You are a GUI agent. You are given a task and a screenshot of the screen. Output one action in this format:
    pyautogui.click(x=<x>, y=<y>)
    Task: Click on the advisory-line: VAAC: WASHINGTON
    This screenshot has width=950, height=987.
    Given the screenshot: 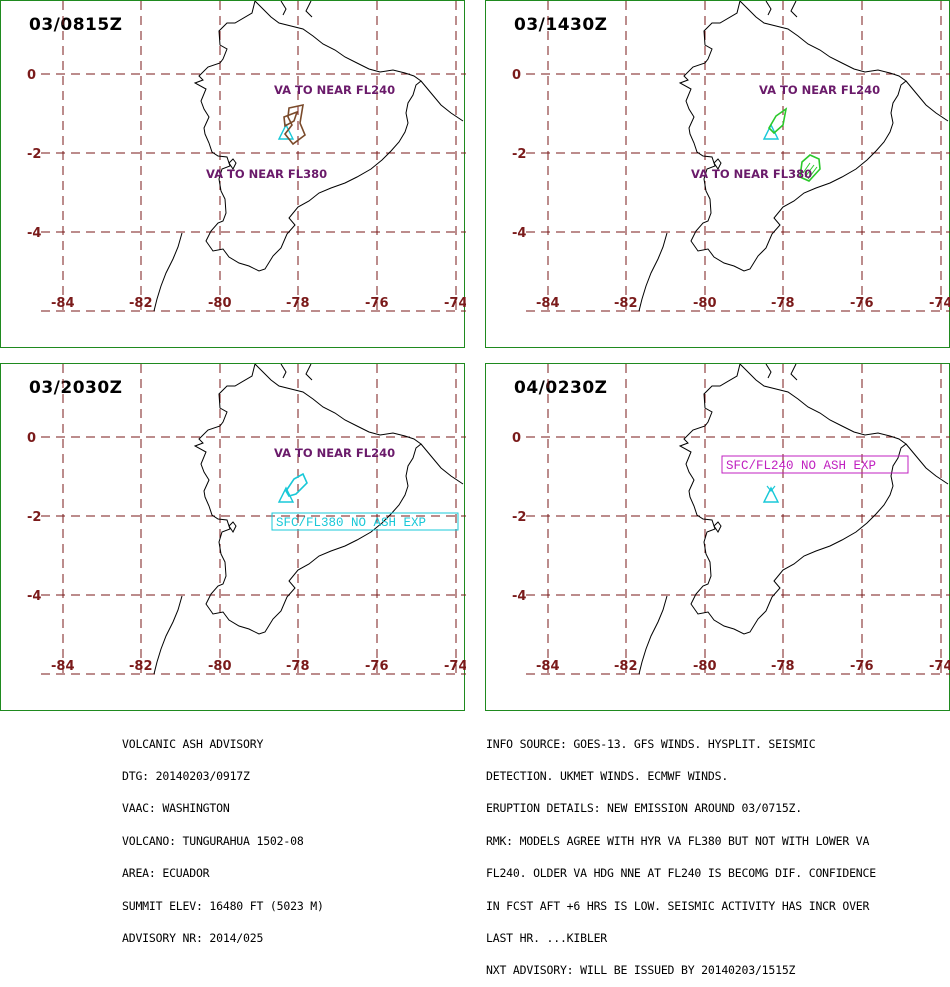 What is the action you would take?
    pyautogui.click(x=176, y=808)
    